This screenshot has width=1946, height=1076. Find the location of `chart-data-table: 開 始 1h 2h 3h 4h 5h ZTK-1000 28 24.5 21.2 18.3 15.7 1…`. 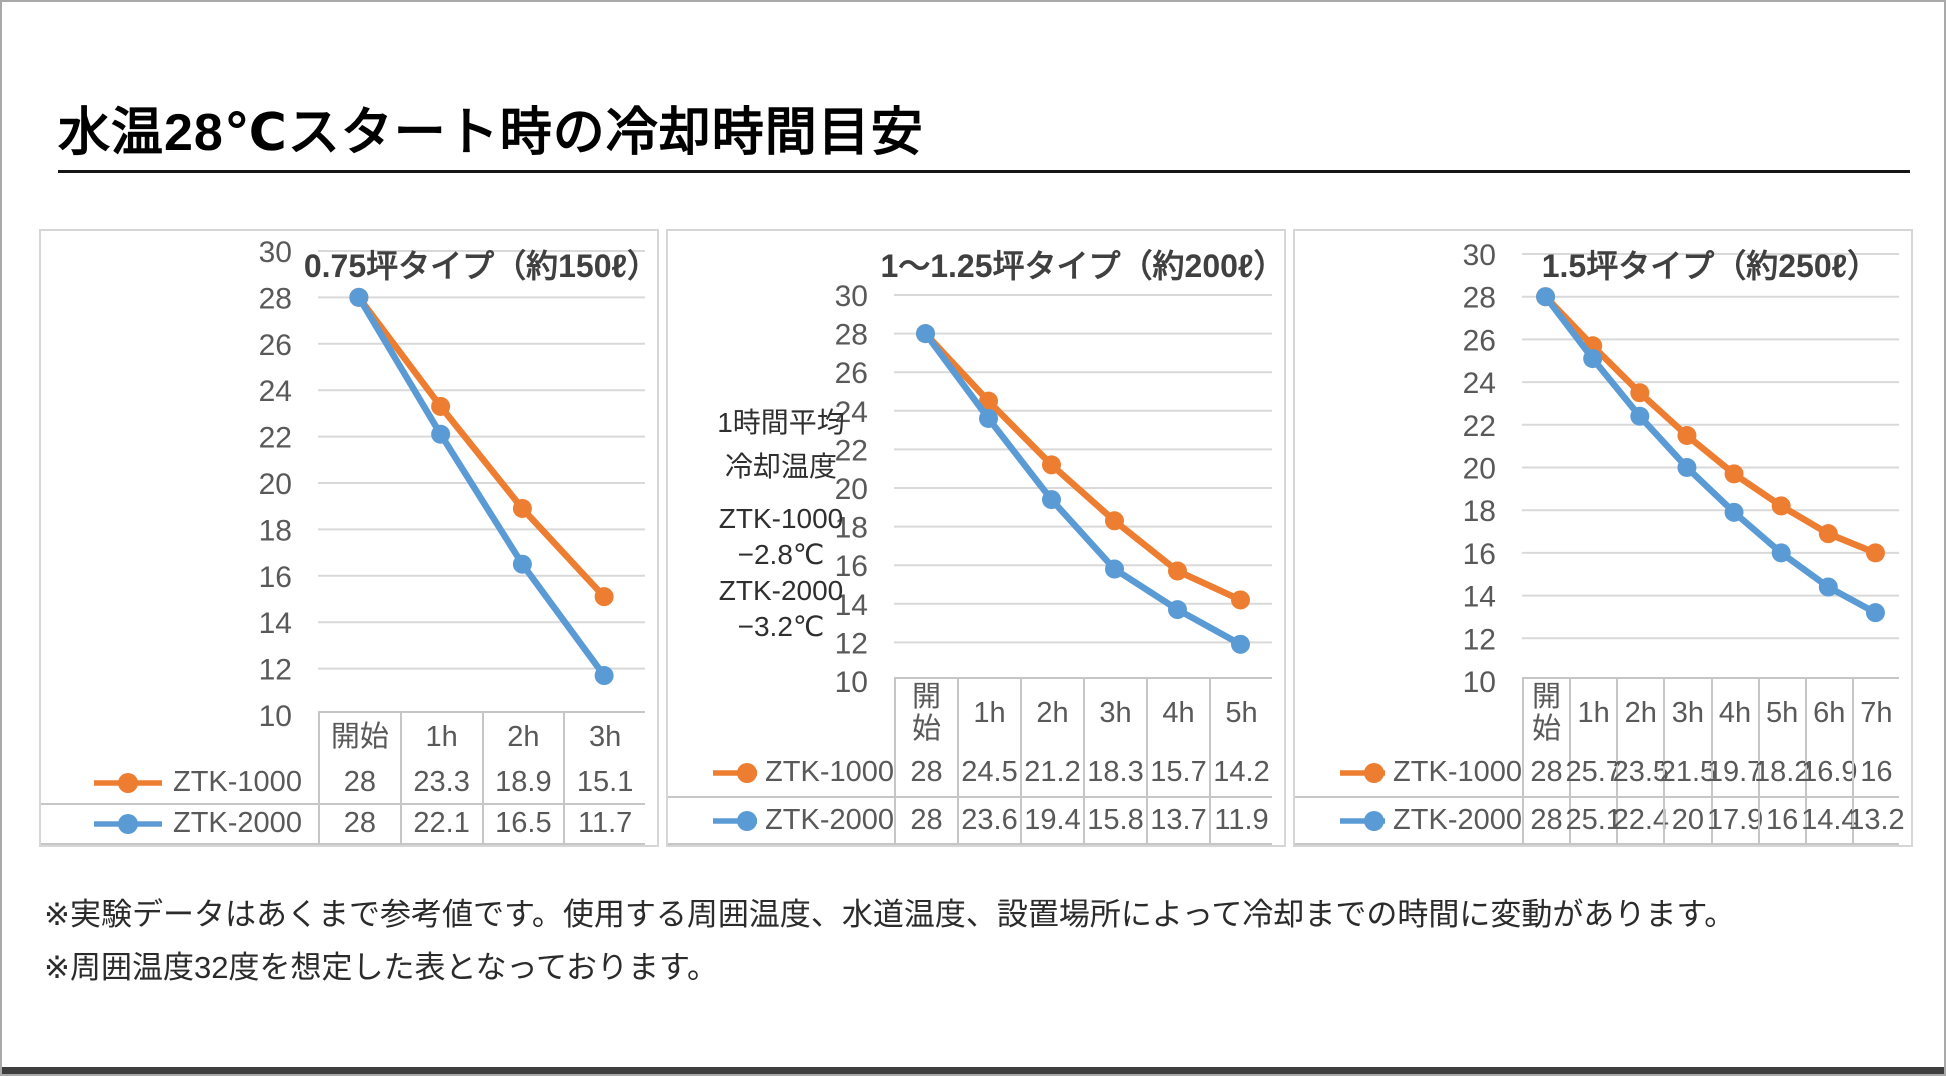

chart-data-table: 開 始 1h 2h 3h 4h 5h ZTK-1000 28 24.5 21.2 18.3 15.7 1… is located at coordinates (970, 761).